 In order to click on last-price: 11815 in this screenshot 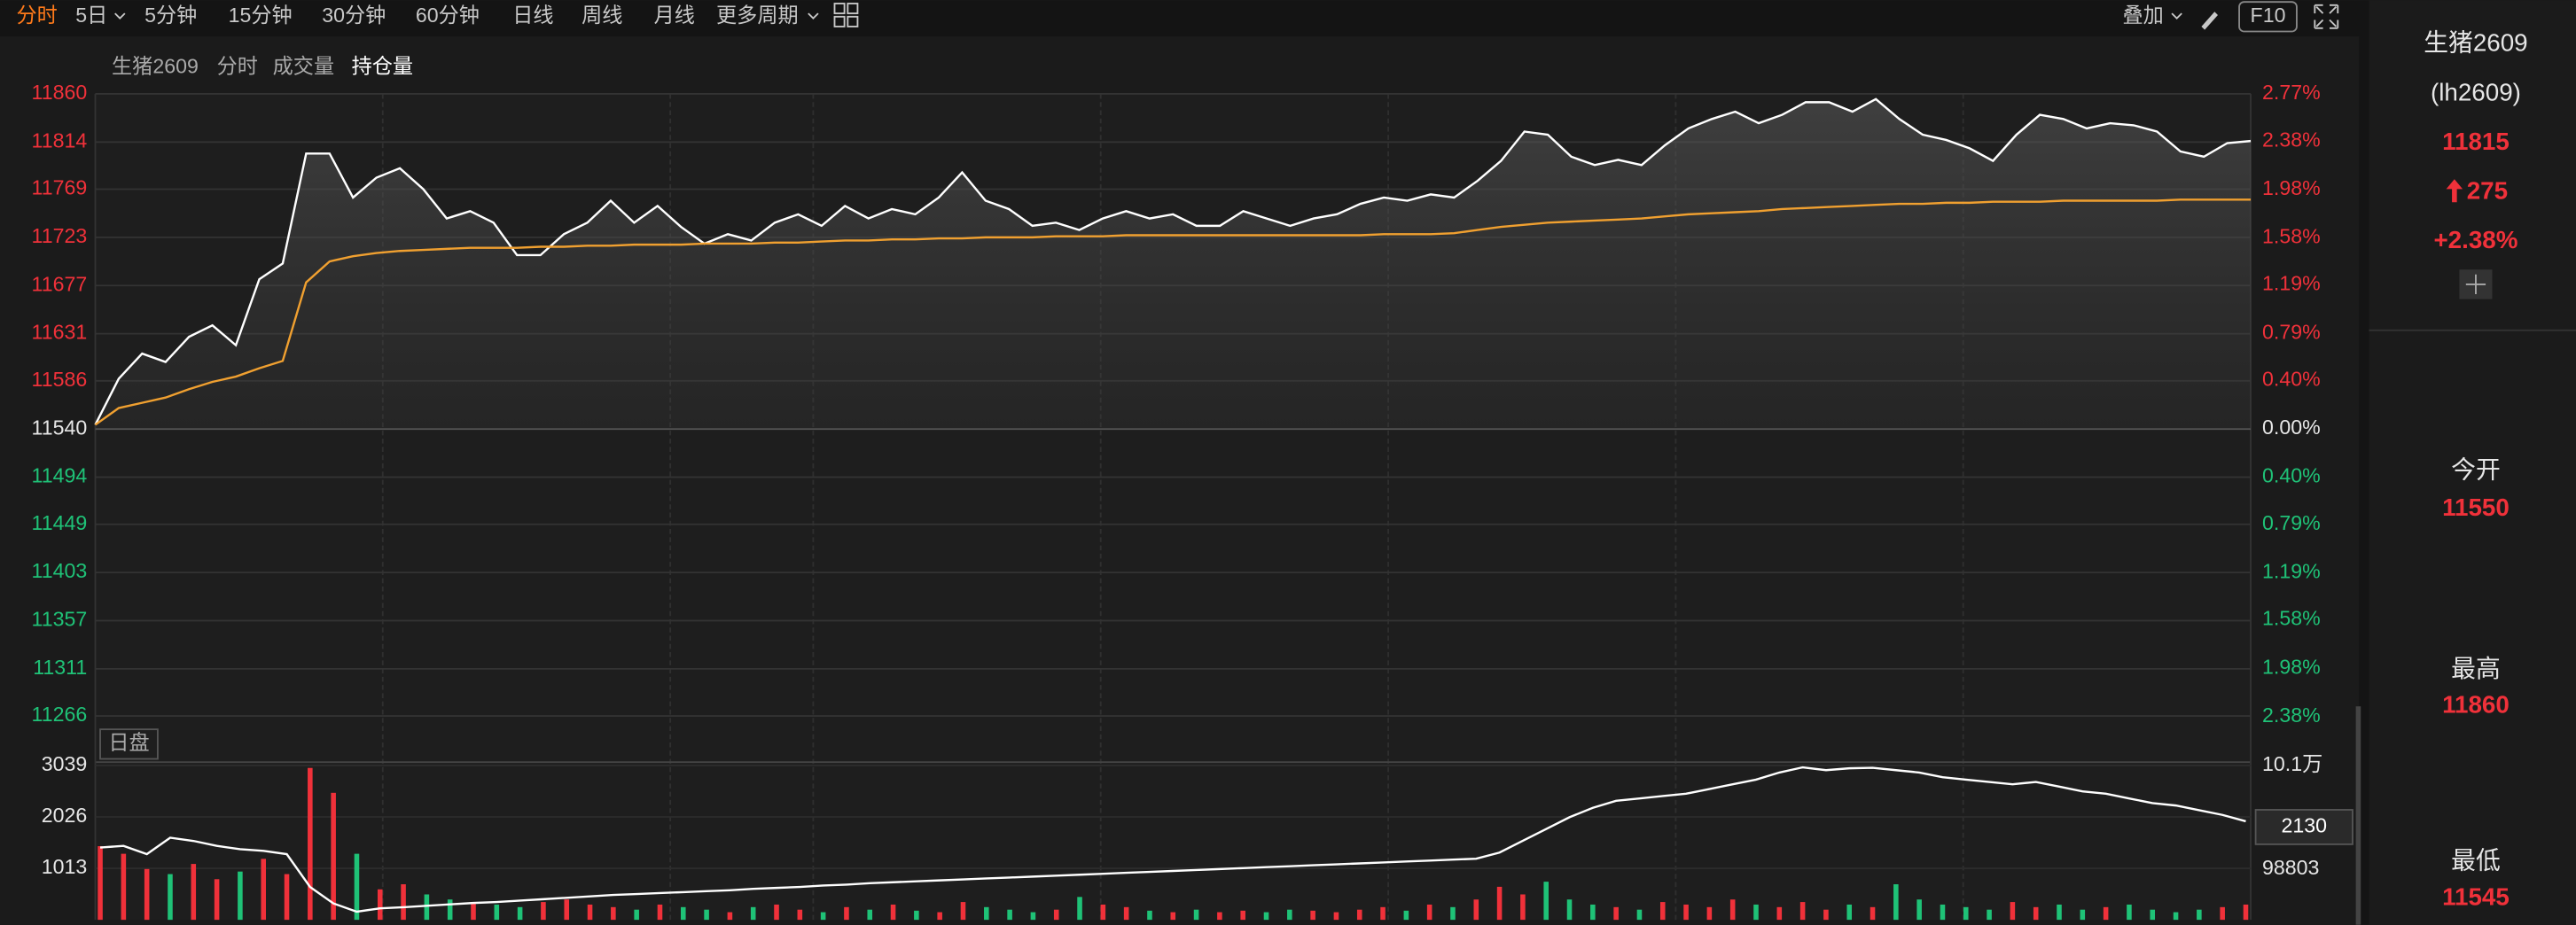, I will do `click(2476, 141)`.